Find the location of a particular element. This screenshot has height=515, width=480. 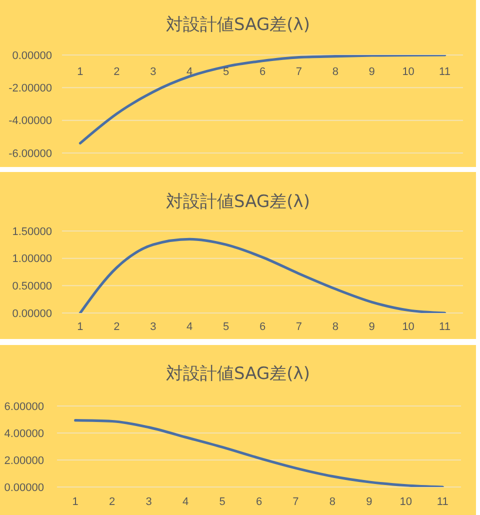

y-tick-label: 2.00000 is located at coordinates (24, 460).